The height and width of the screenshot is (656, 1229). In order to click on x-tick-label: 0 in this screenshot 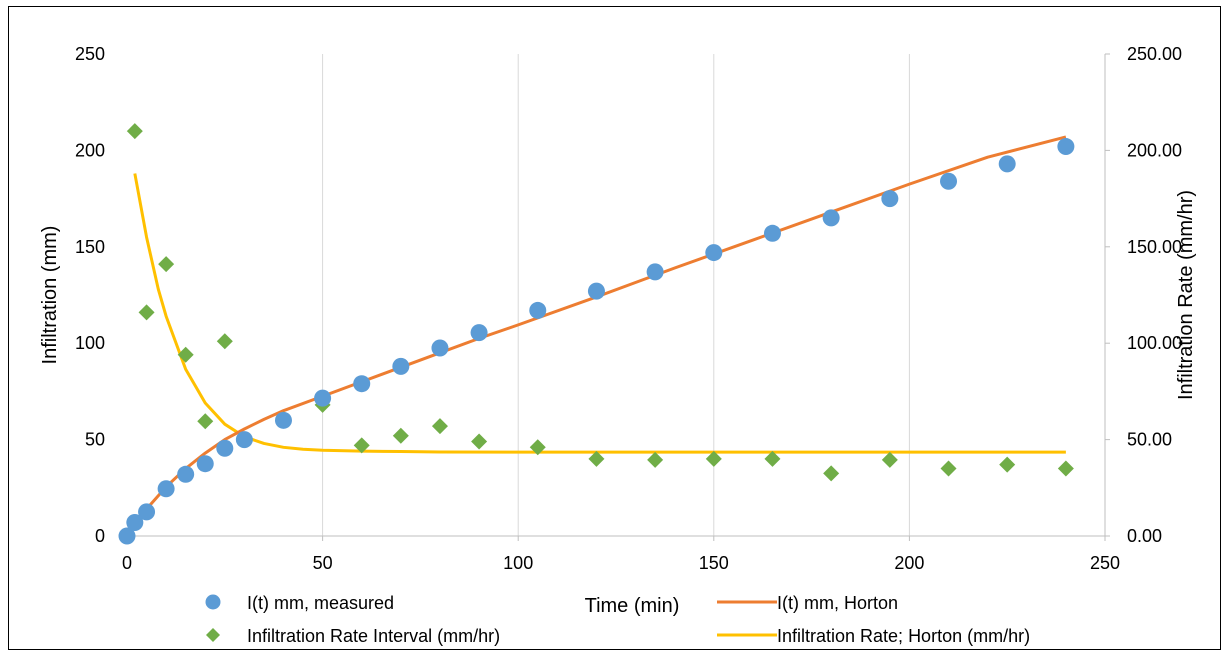, I will do `click(127, 563)`.